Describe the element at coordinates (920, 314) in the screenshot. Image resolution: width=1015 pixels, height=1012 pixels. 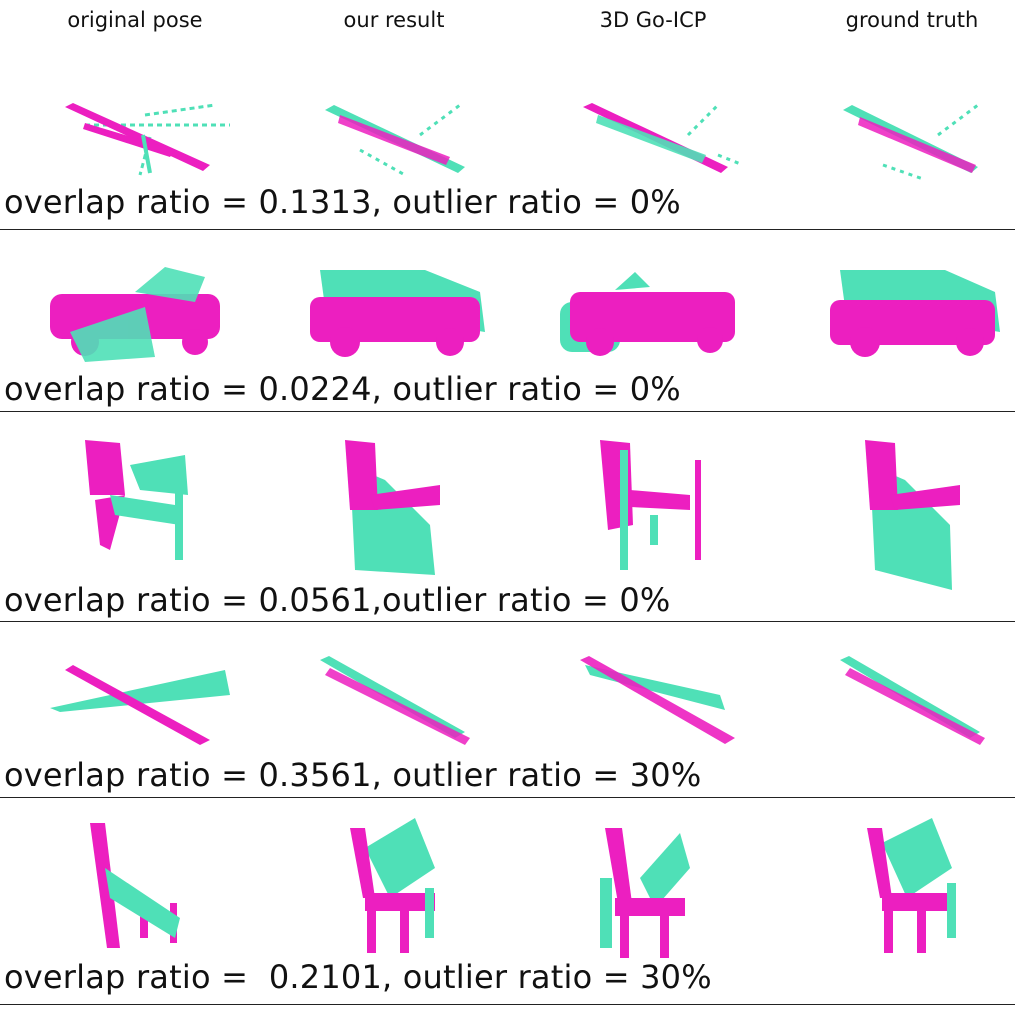
I see `car-ground-truth-render` at that location.